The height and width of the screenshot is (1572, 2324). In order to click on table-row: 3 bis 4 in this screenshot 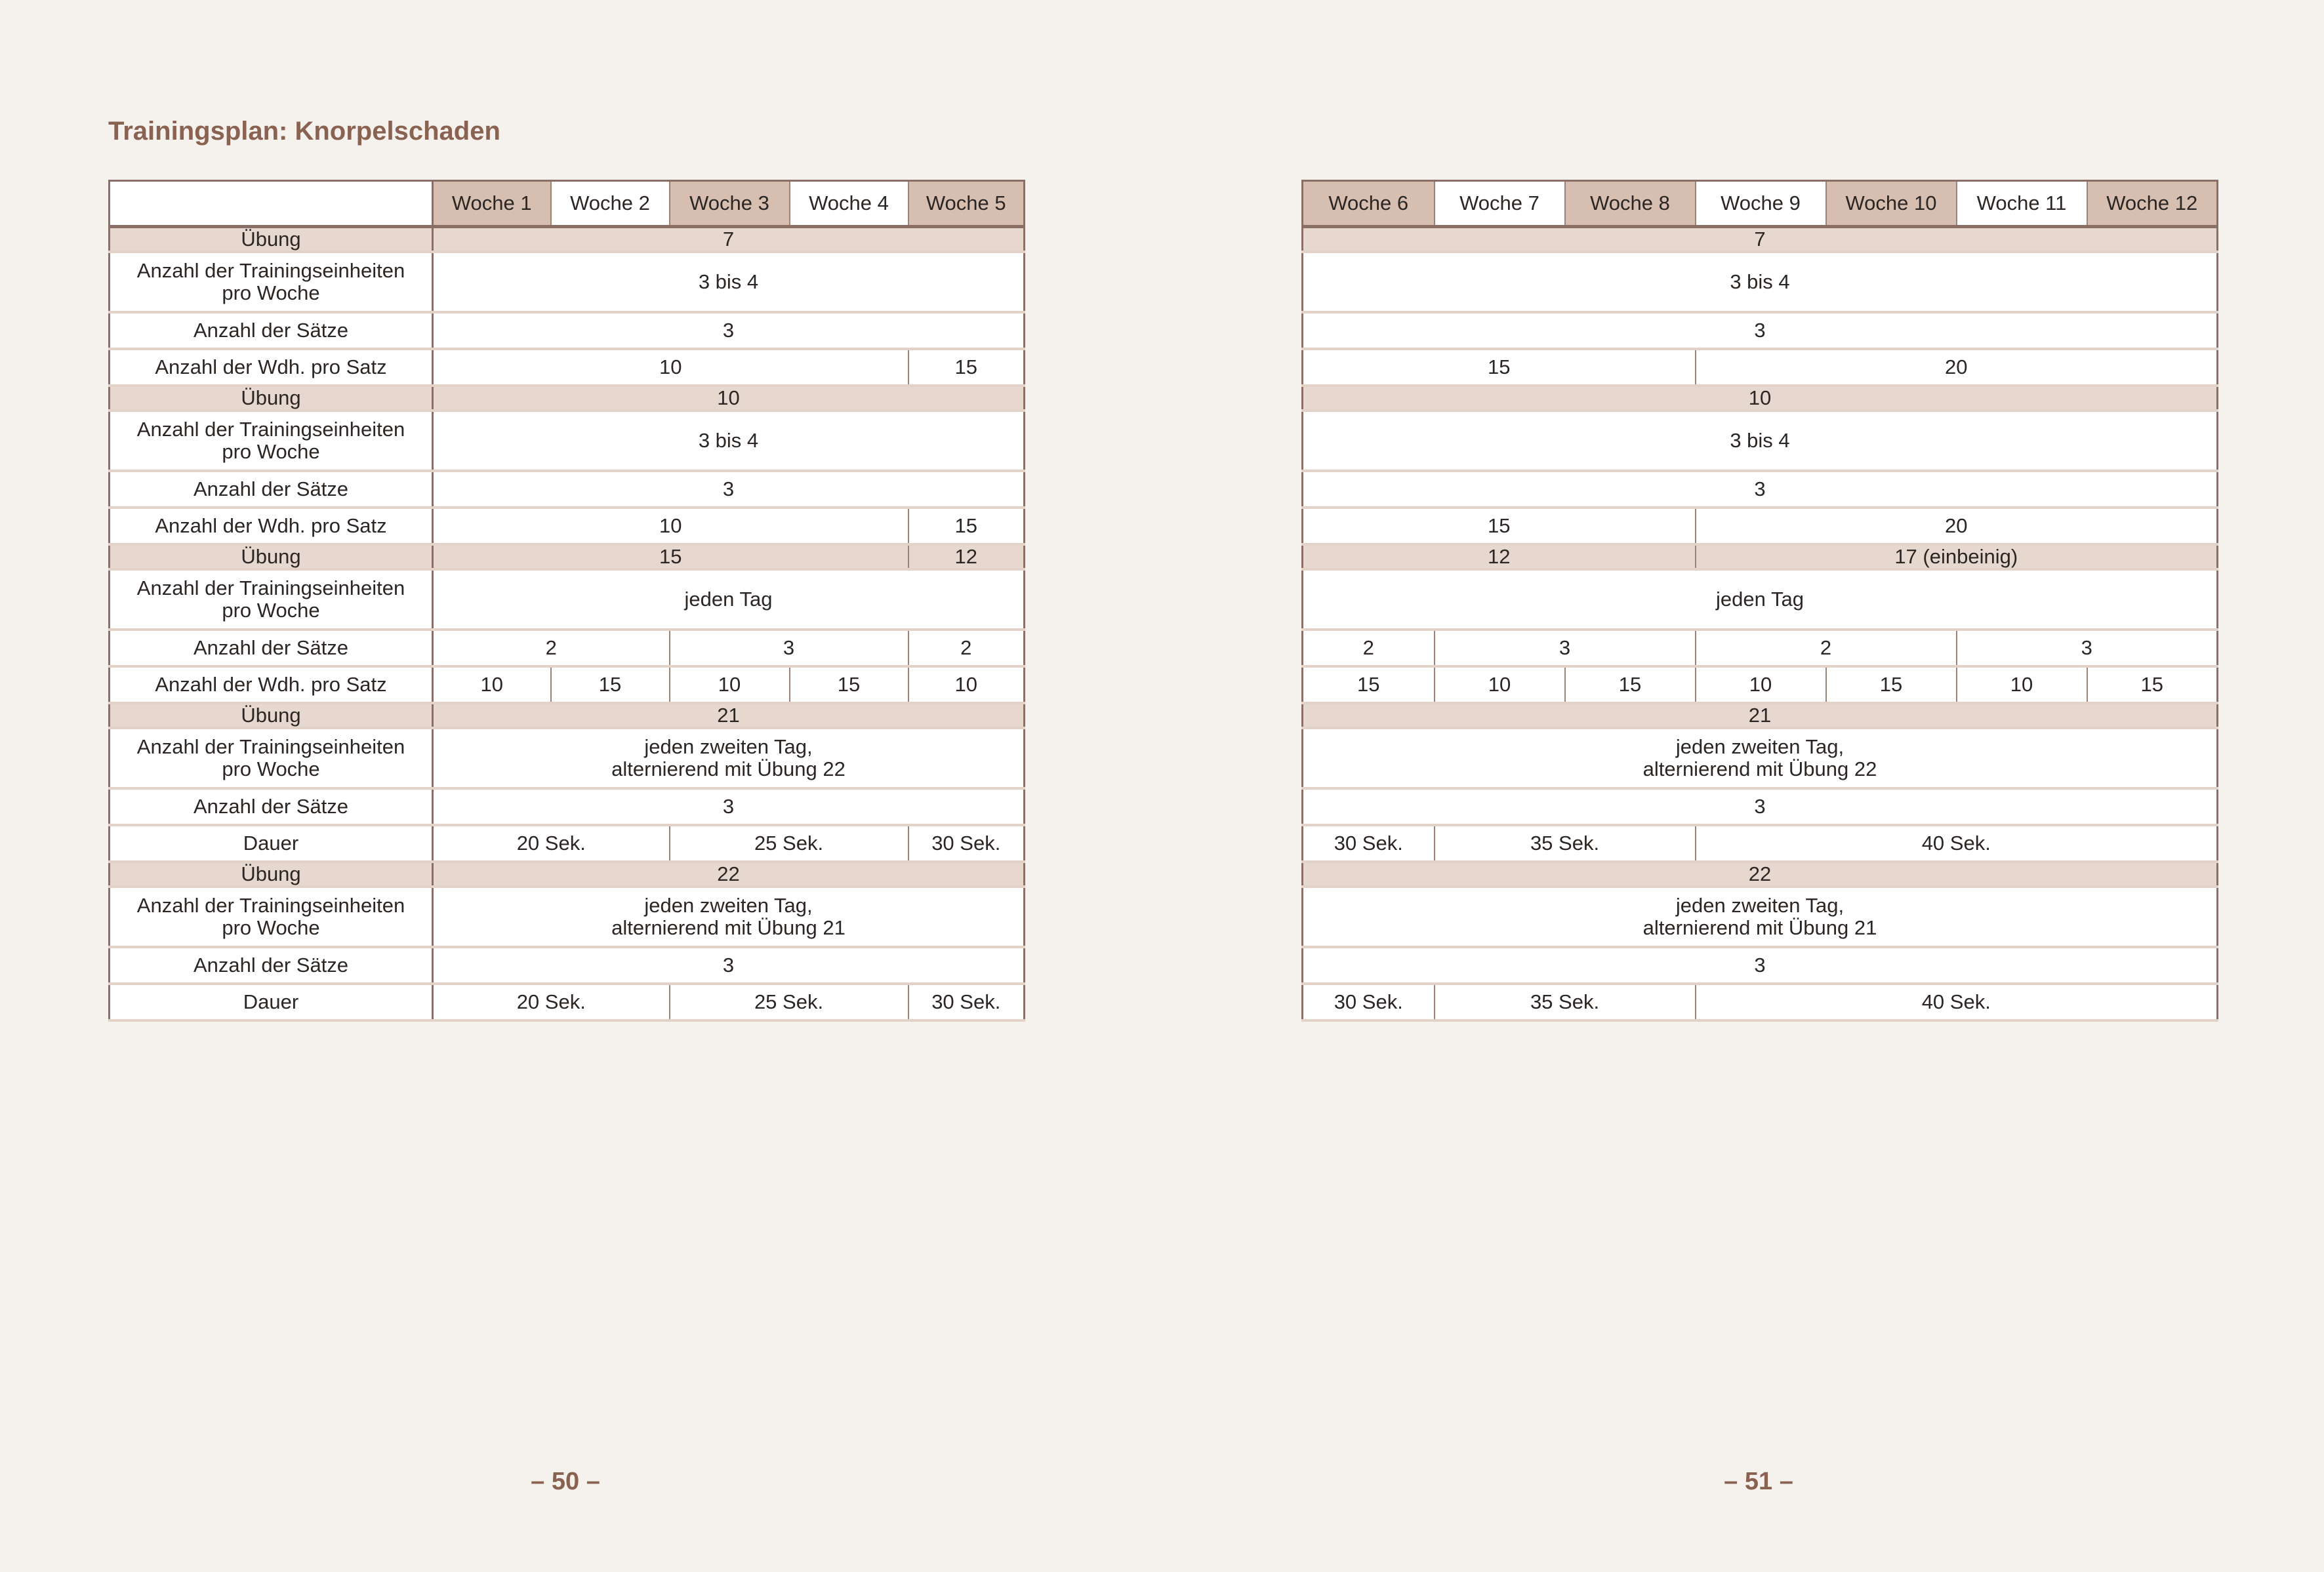, I will do `click(1760, 282)`.